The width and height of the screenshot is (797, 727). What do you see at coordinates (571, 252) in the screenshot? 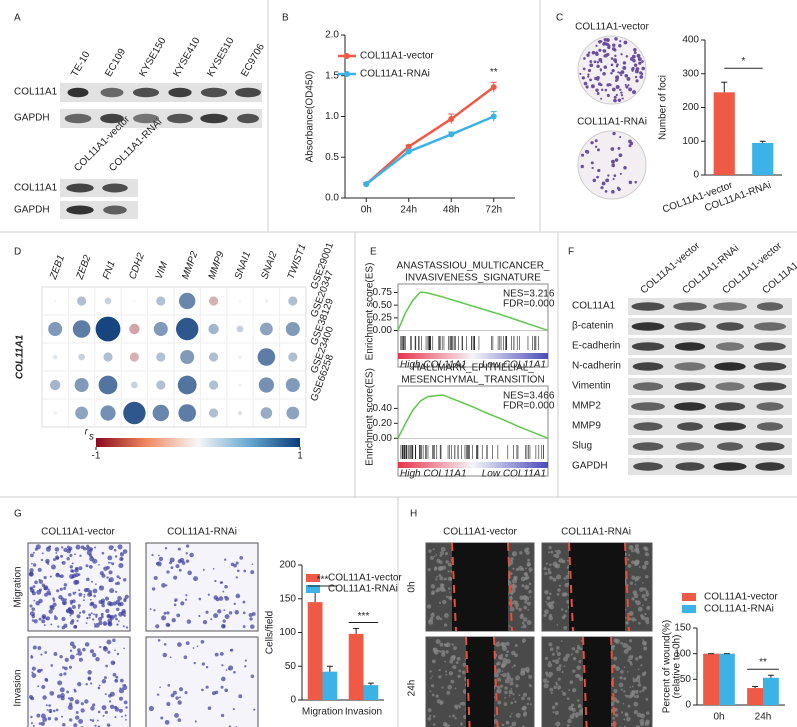
I see `panel-letter: F` at bounding box center [571, 252].